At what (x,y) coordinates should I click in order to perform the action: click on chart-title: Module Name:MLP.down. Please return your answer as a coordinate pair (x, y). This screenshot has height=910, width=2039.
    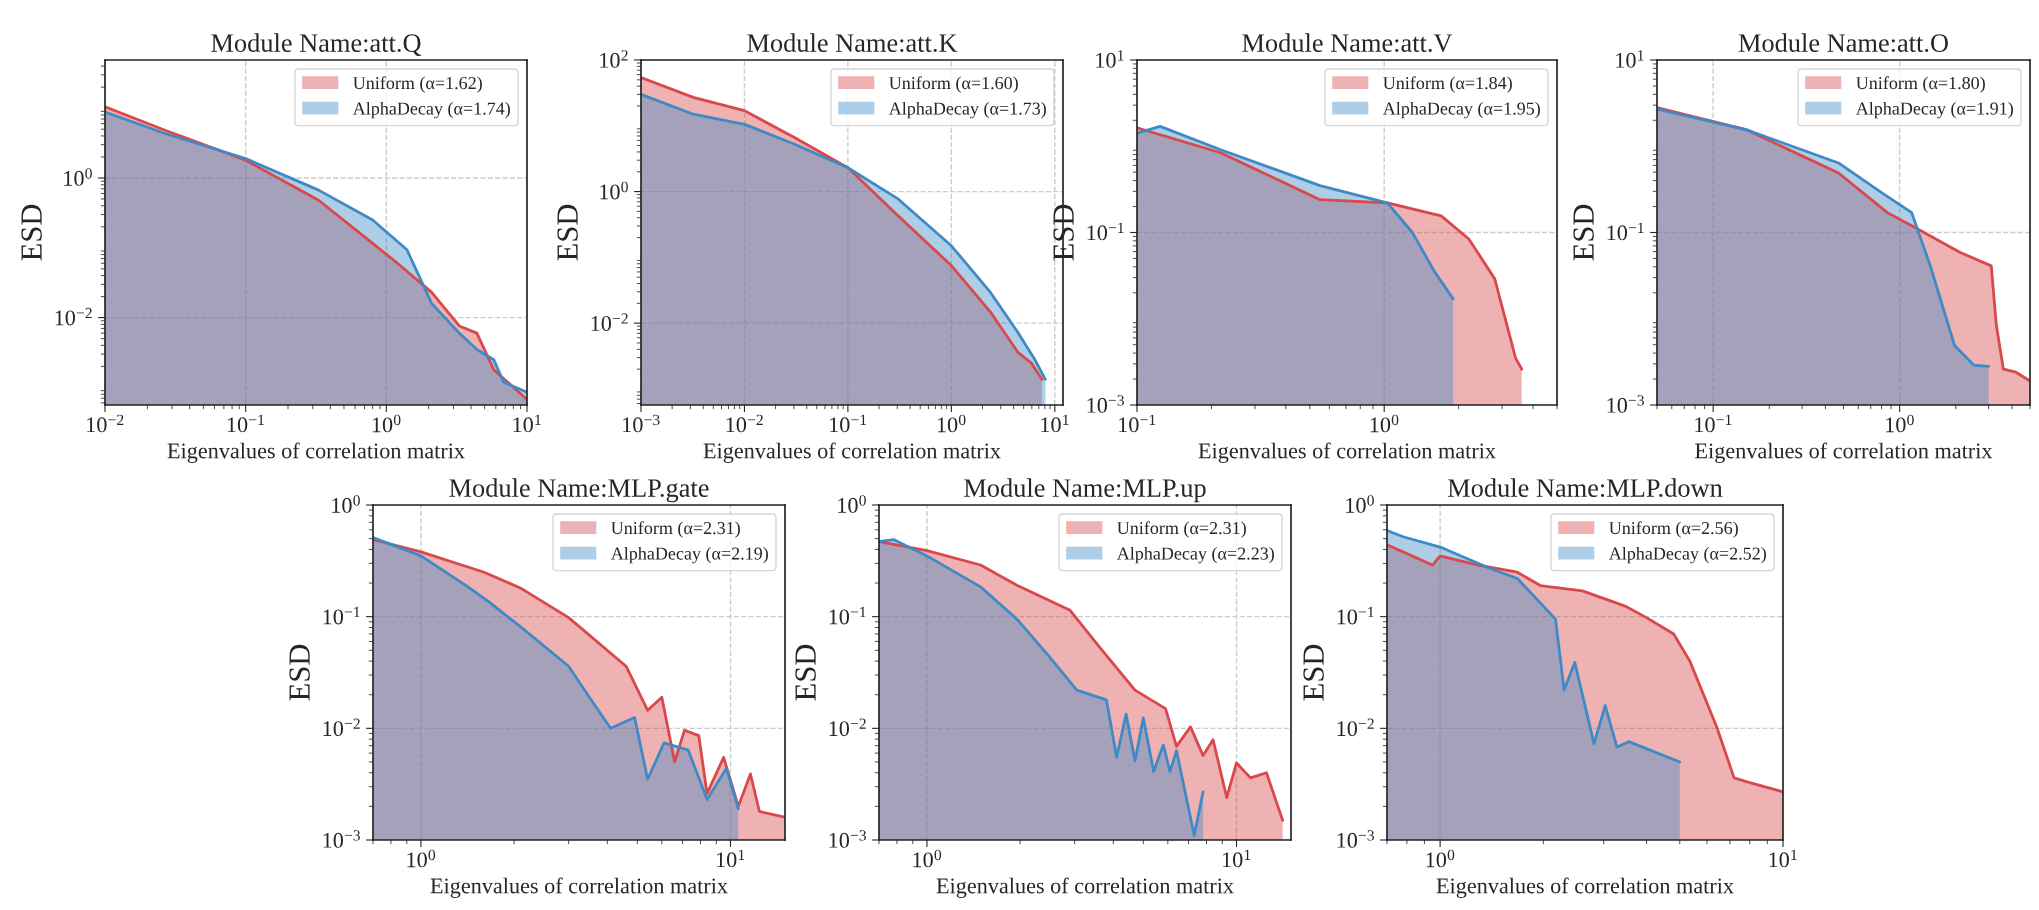
    Looking at the image, I should click on (1585, 488).